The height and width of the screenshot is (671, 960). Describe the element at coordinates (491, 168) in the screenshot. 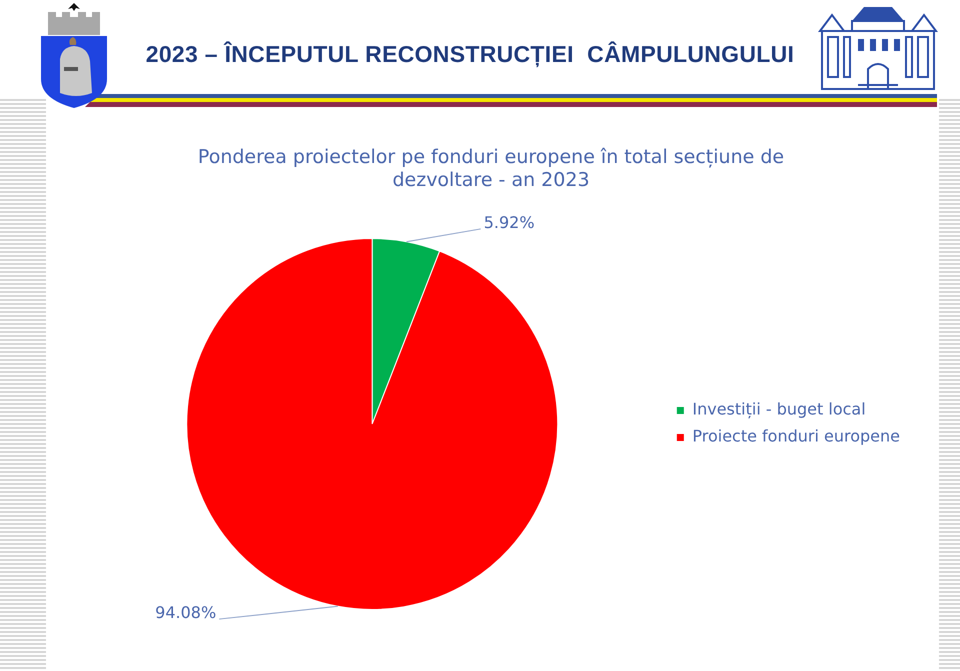

I see `chart-subtitle: Ponderea proiectelor pe fonduri europene în total secțiune de dezvoltare - an 2023` at that location.